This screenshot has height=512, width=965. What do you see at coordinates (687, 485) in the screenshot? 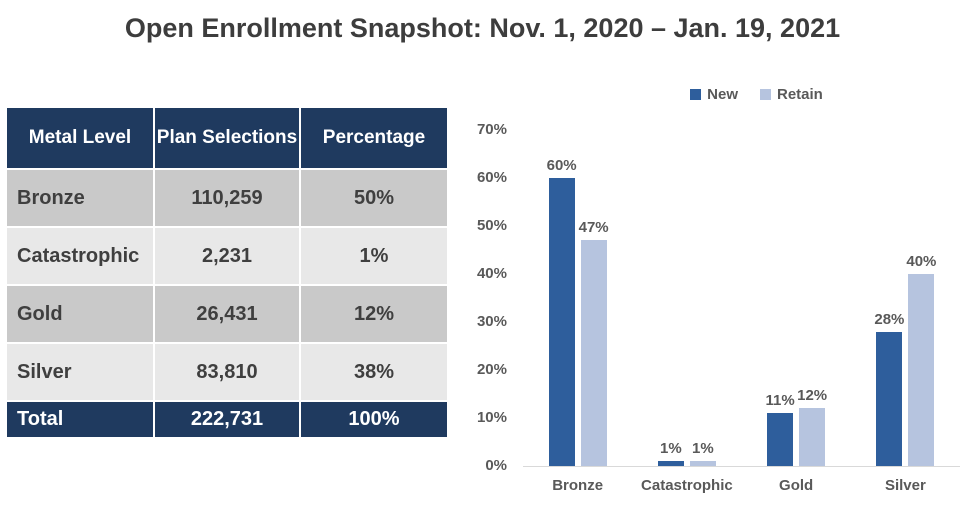
I see `x-axis-label-catastrophic: Catastrophic` at bounding box center [687, 485].